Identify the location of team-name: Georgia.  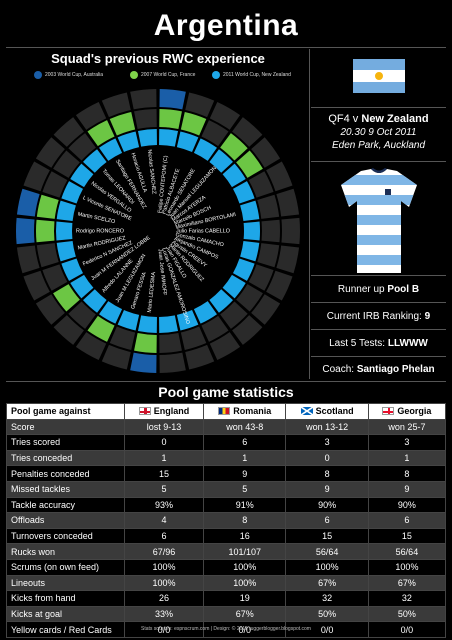
(414, 411).